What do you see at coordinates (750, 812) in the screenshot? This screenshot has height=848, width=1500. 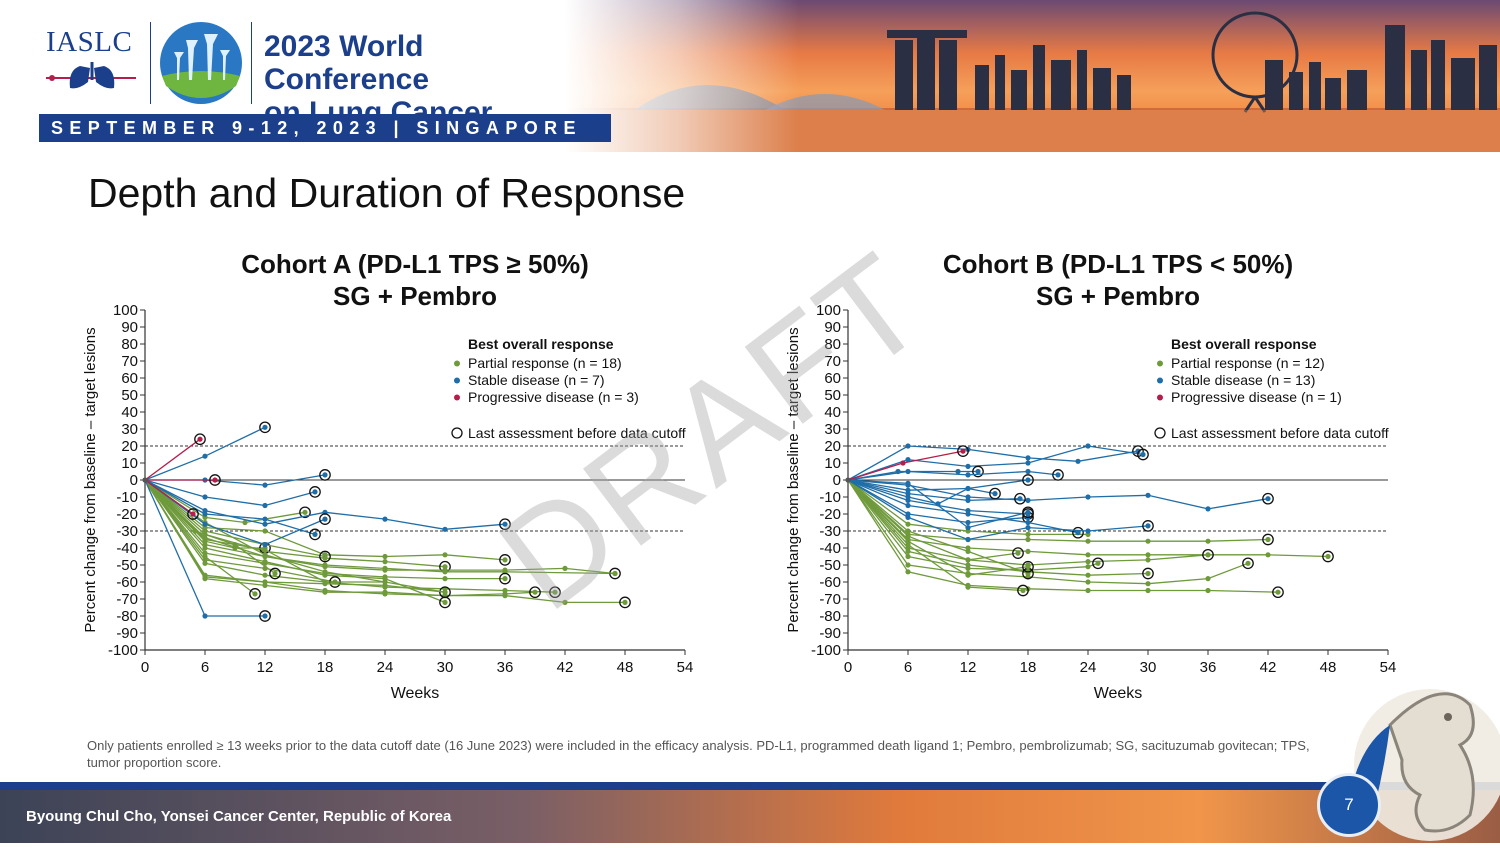 I see `footer-skyline-image` at bounding box center [750, 812].